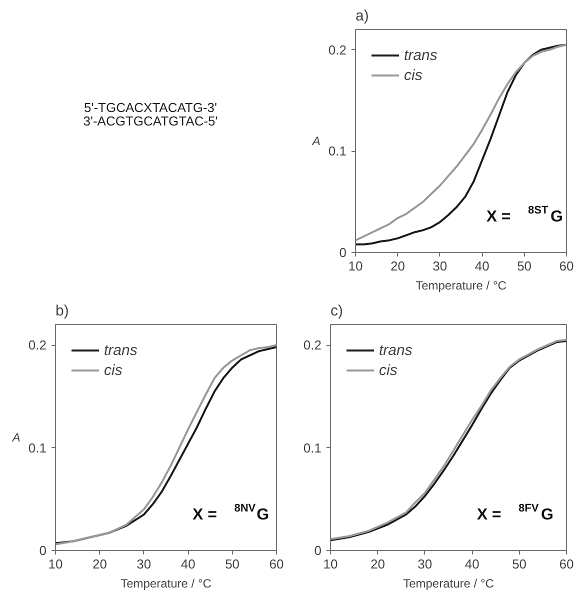  Describe the element at coordinates (62, 311) in the screenshot. I see `chart-title: b)` at that location.